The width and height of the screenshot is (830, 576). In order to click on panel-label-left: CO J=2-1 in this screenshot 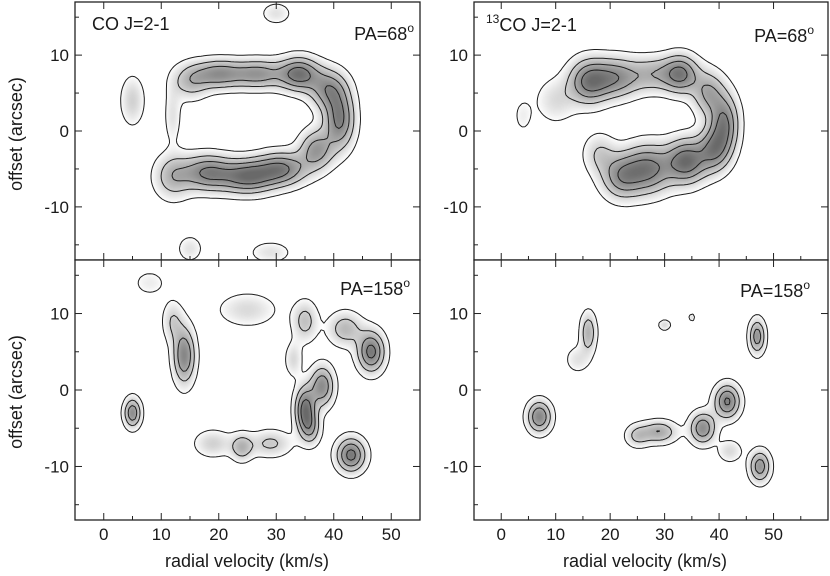, I will do `click(131, 24)`.